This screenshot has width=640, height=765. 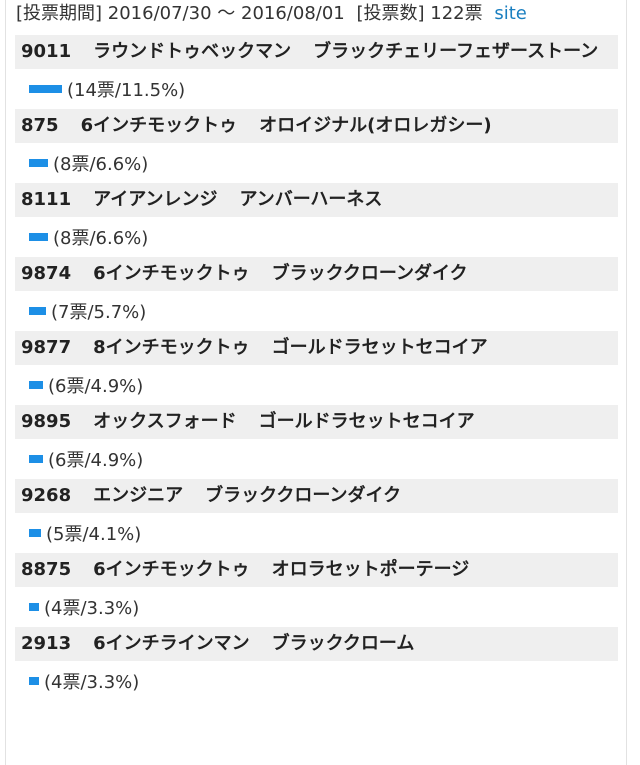 I want to click on ranking-item-title: 2913 6インチラインマン ブラッククローム, so click(x=316, y=644).